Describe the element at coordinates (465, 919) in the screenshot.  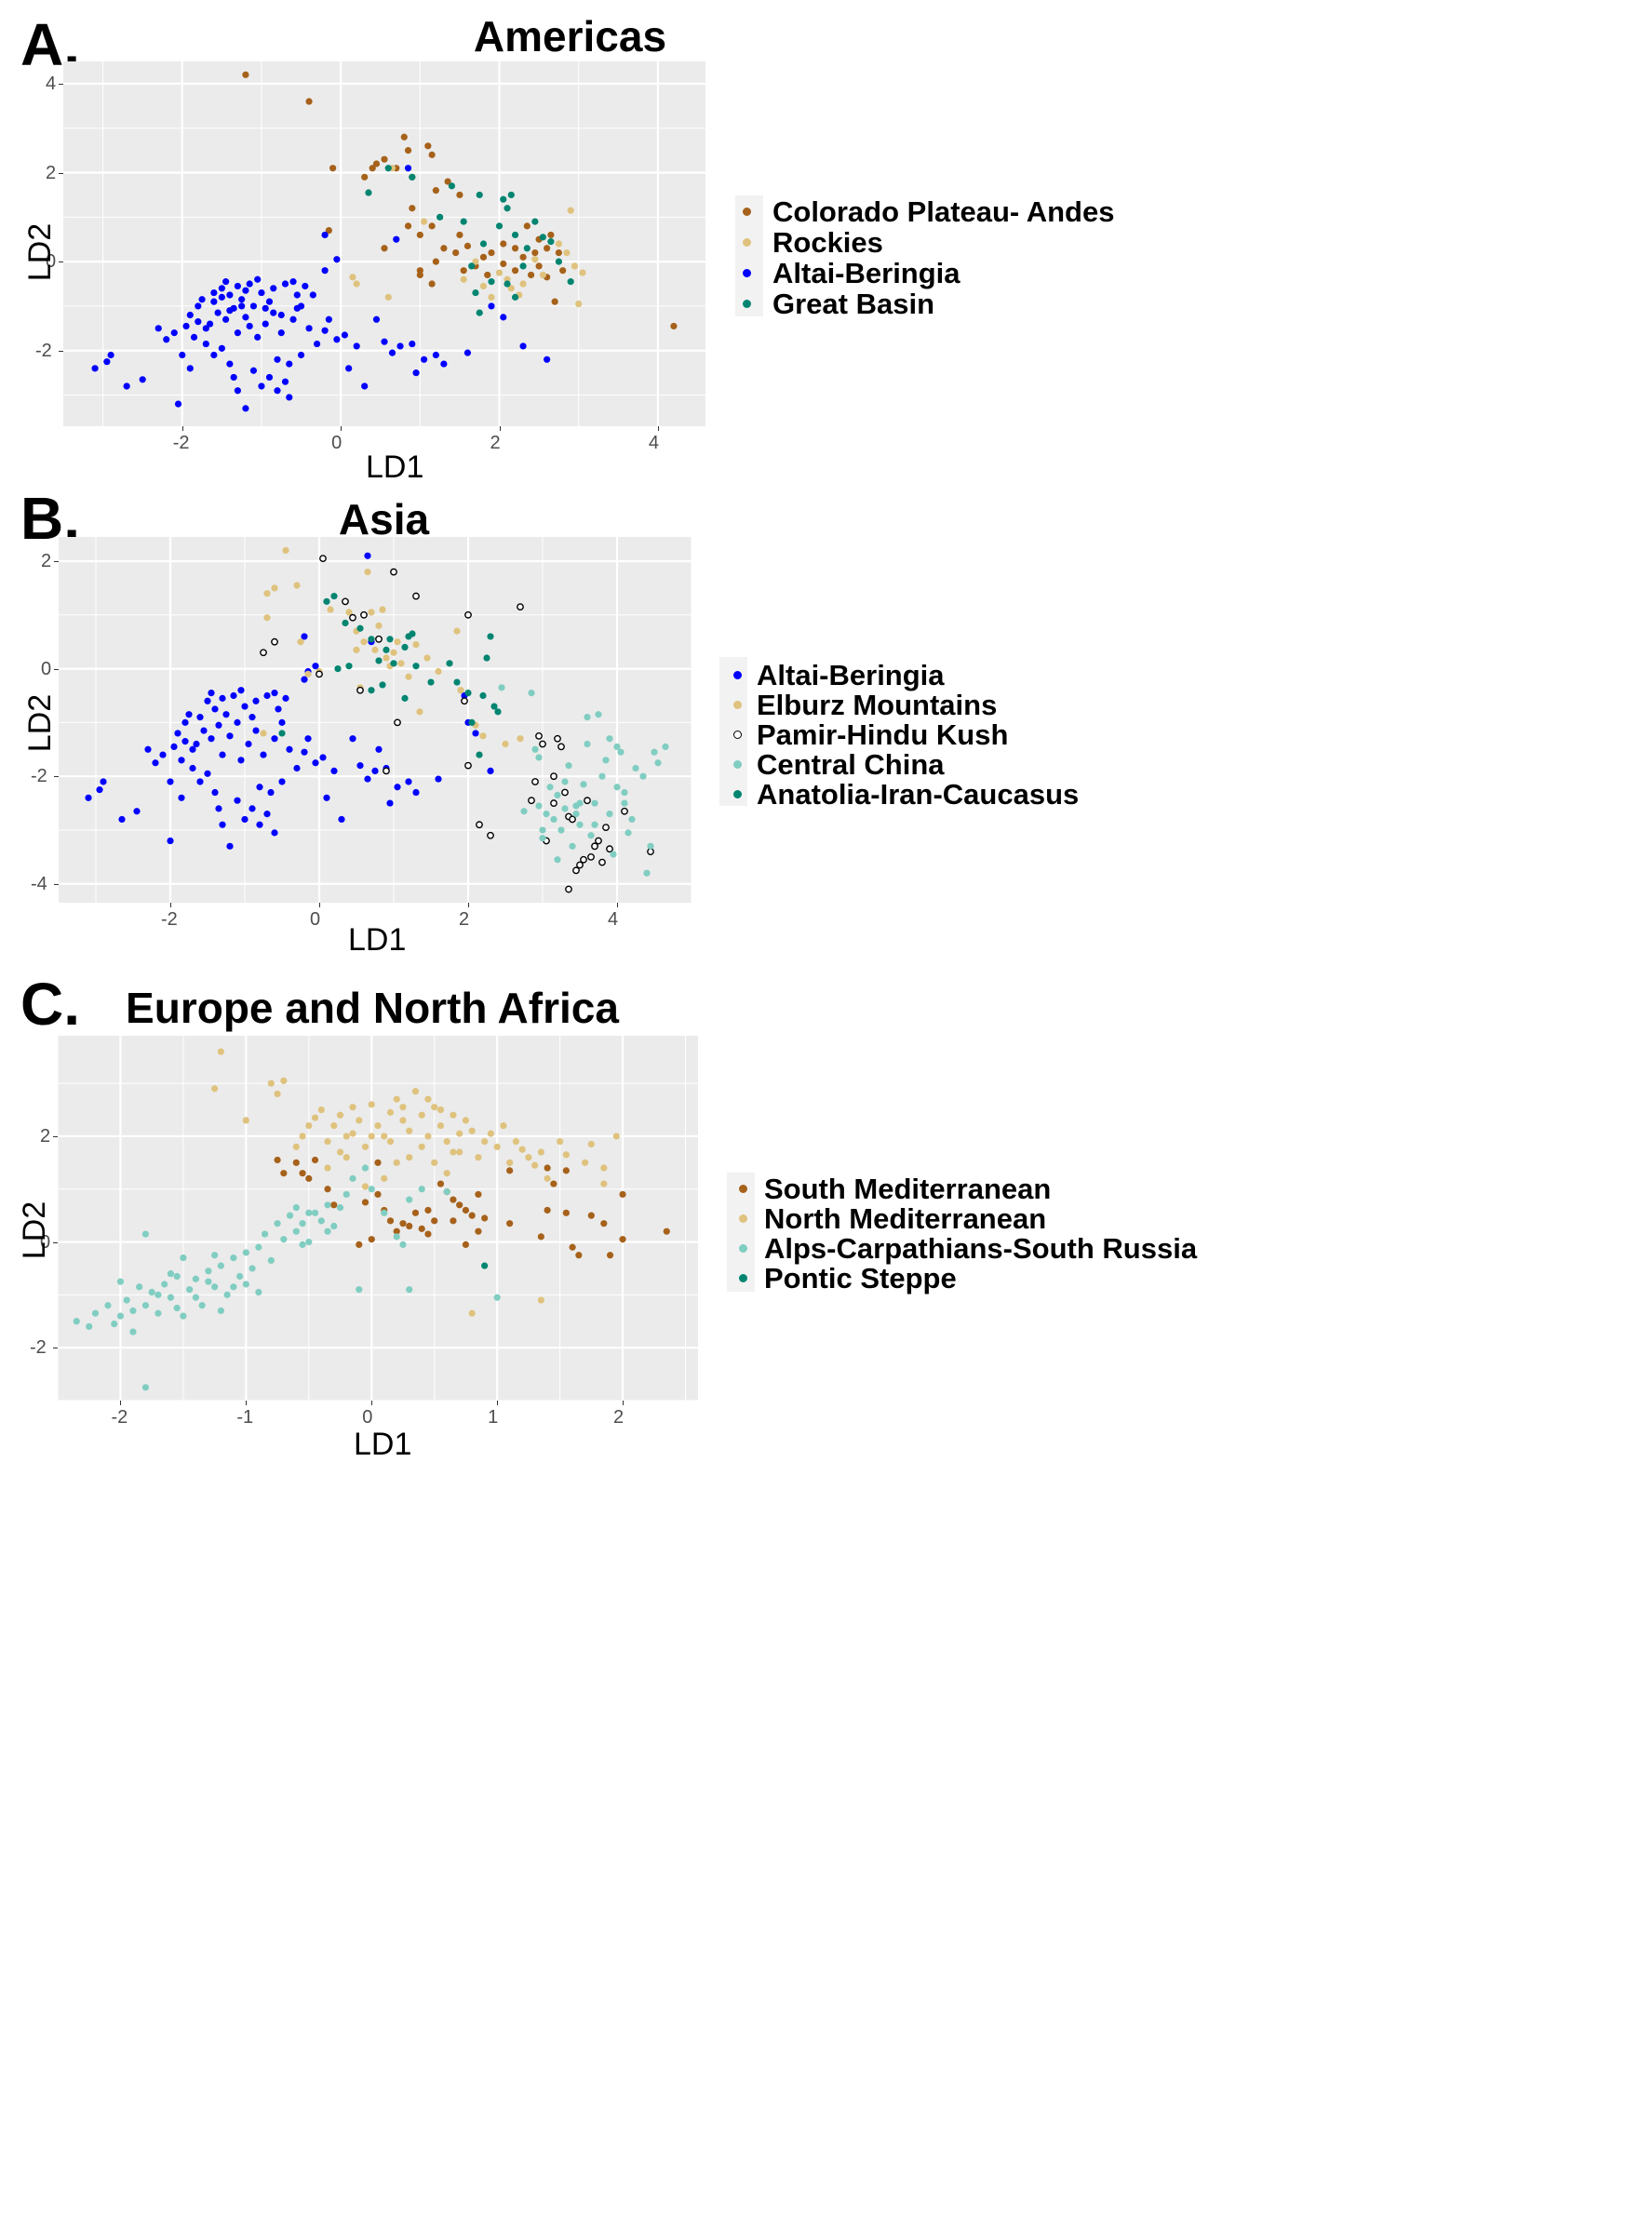
I see `x-tick-label: 2` at that location.